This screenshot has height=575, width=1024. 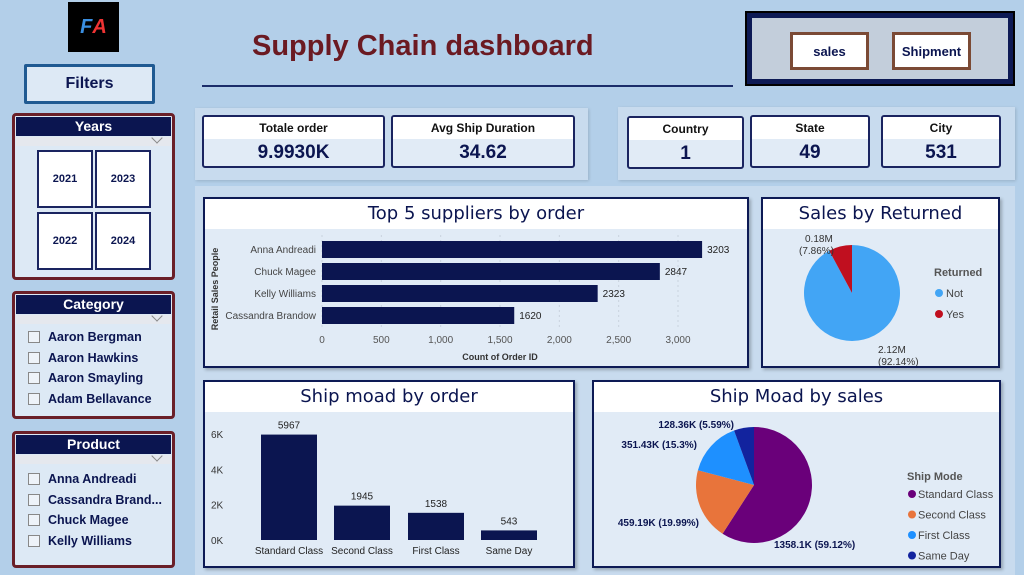 I want to click on legend-label: Standard Class, so click(x=956, y=495).